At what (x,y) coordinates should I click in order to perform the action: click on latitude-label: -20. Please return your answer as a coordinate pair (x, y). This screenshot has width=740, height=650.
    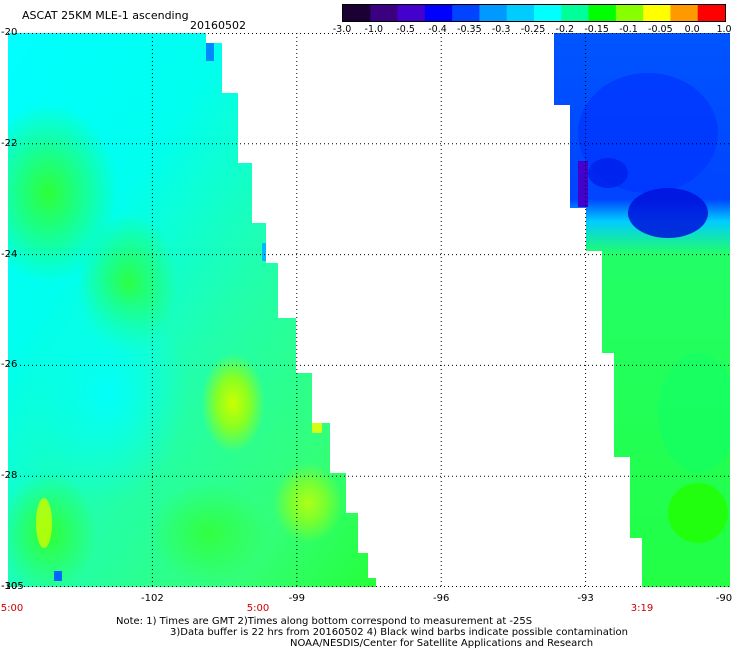
    Looking at the image, I should click on (9, 32).